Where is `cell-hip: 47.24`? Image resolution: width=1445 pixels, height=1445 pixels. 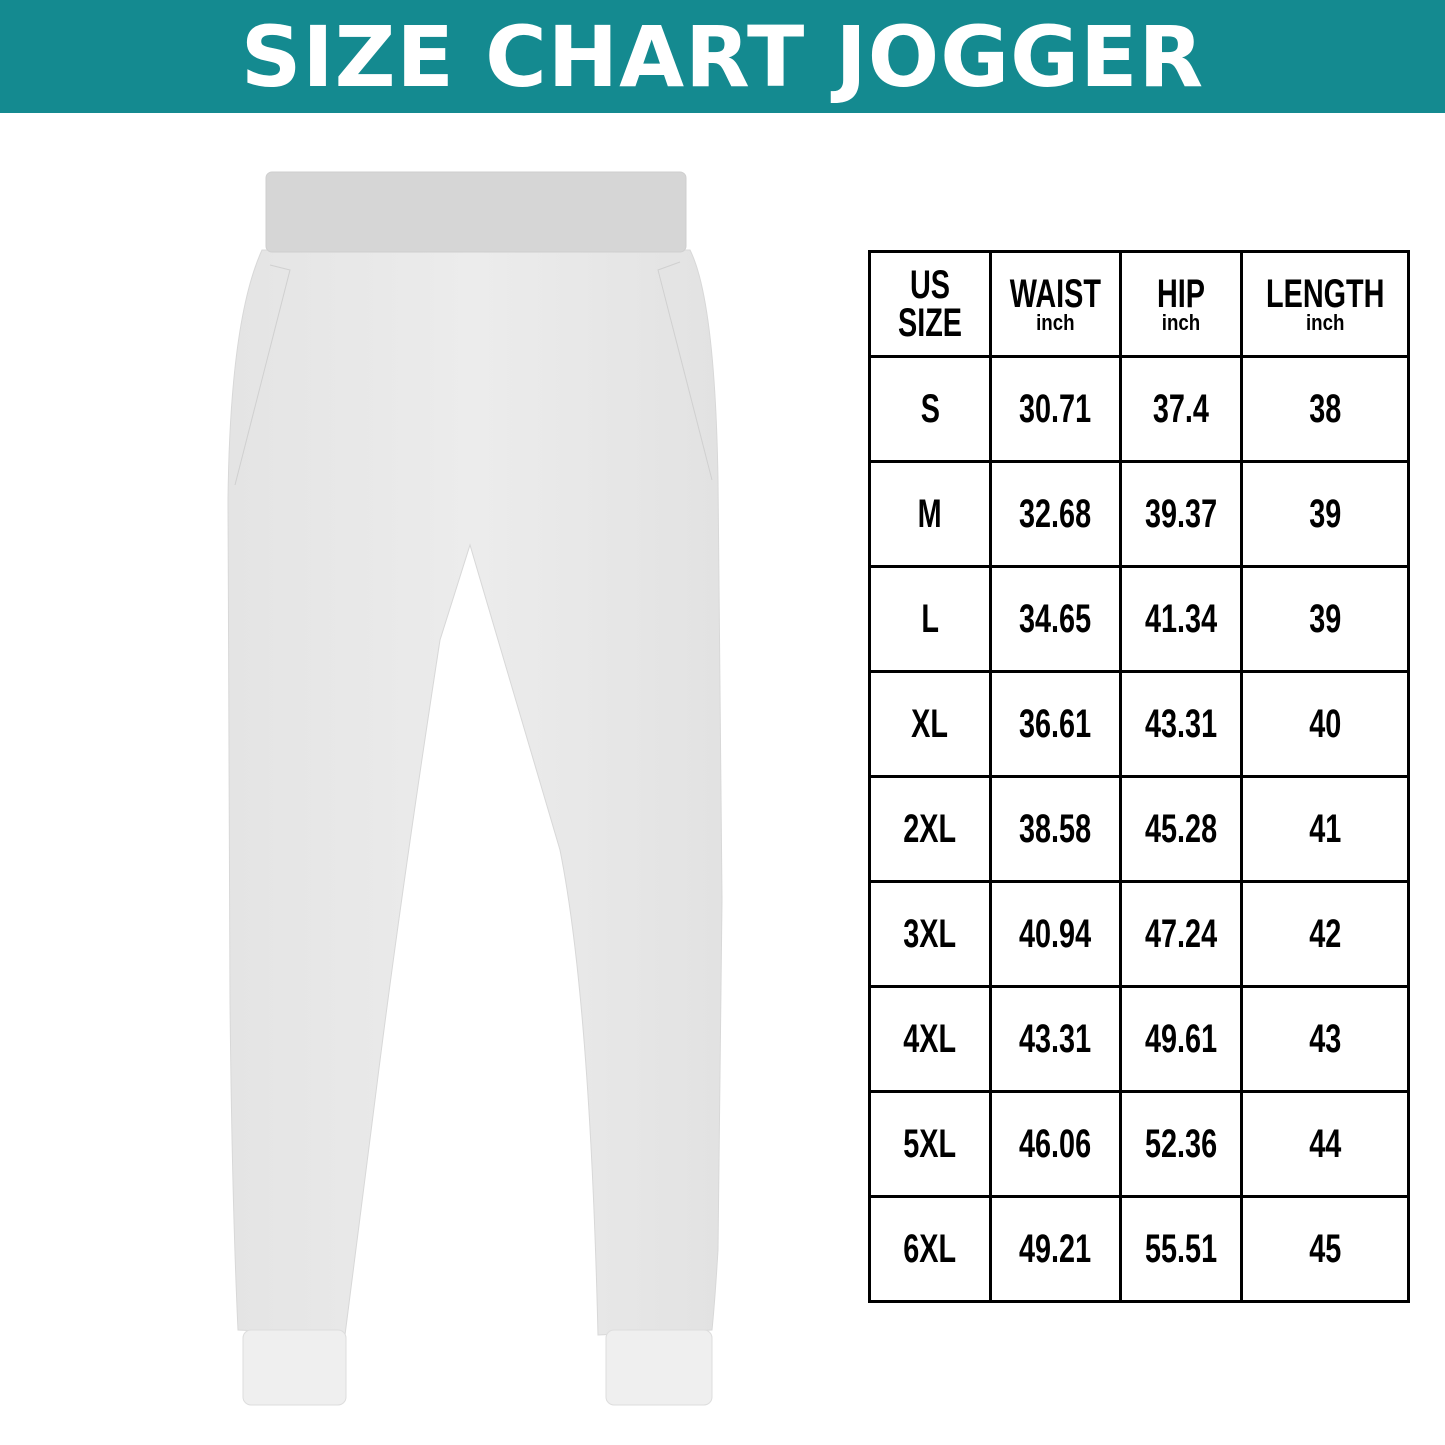
cell-hip: 47.24 is located at coordinates (1180, 934).